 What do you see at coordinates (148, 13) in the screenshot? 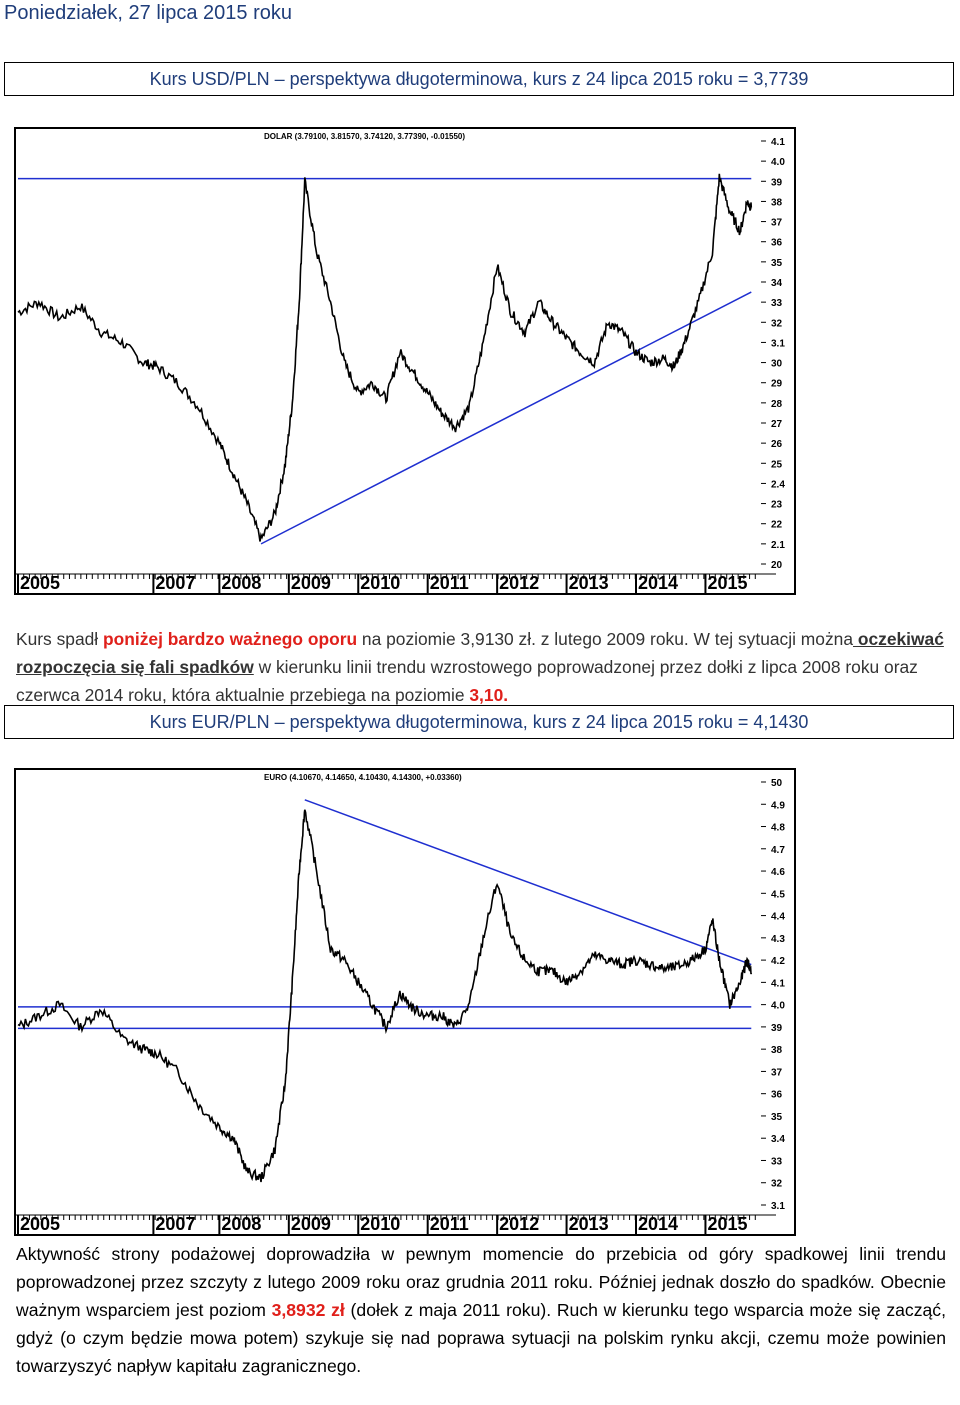
I see `page-date: Poniedziałek, 27 lipca 2015 roku` at bounding box center [148, 13].